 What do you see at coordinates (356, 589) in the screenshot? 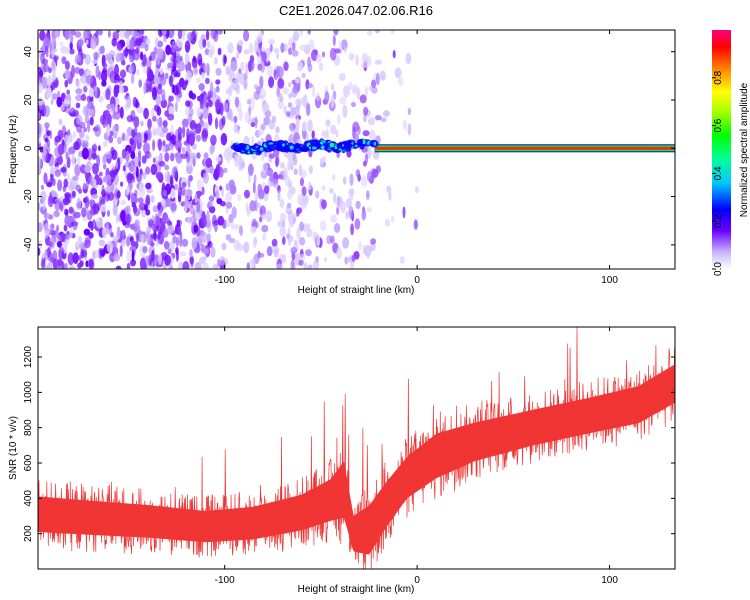
I see `bottom-x-axis-label: Height of straight line (km)` at bounding box center [356, 589].